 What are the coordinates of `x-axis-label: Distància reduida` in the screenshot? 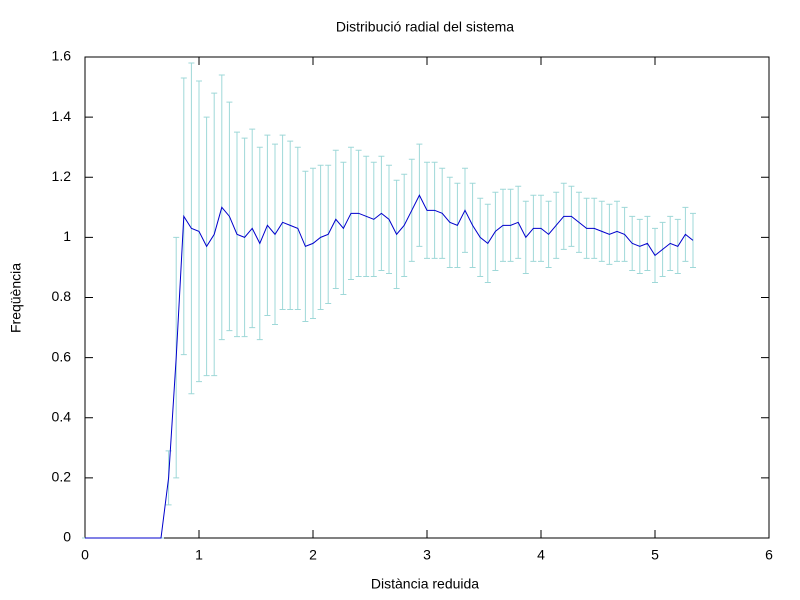 It's located at (425, 584).